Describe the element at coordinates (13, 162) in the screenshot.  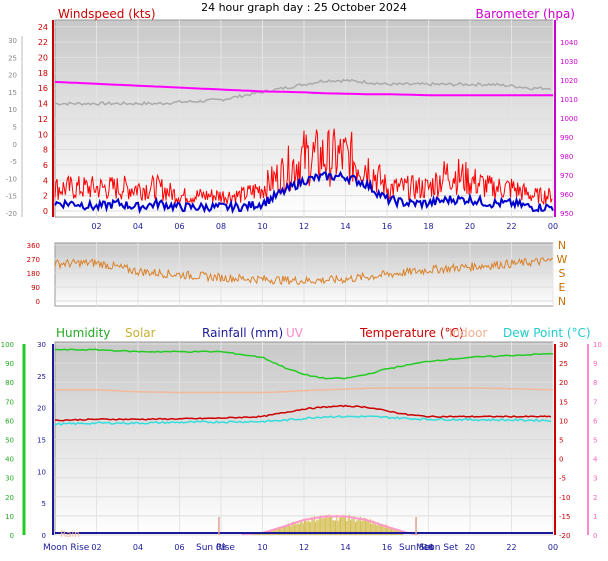
I see `y-outer-tick: -5` at that location.